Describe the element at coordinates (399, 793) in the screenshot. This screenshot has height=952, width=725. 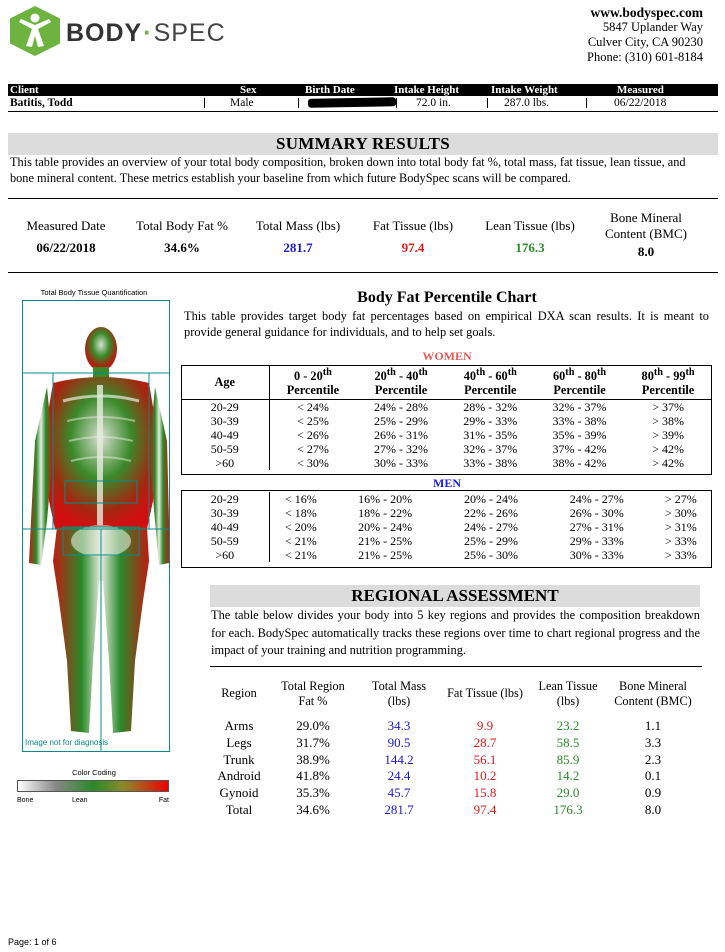
I see `region-value: 45.7` at that location.